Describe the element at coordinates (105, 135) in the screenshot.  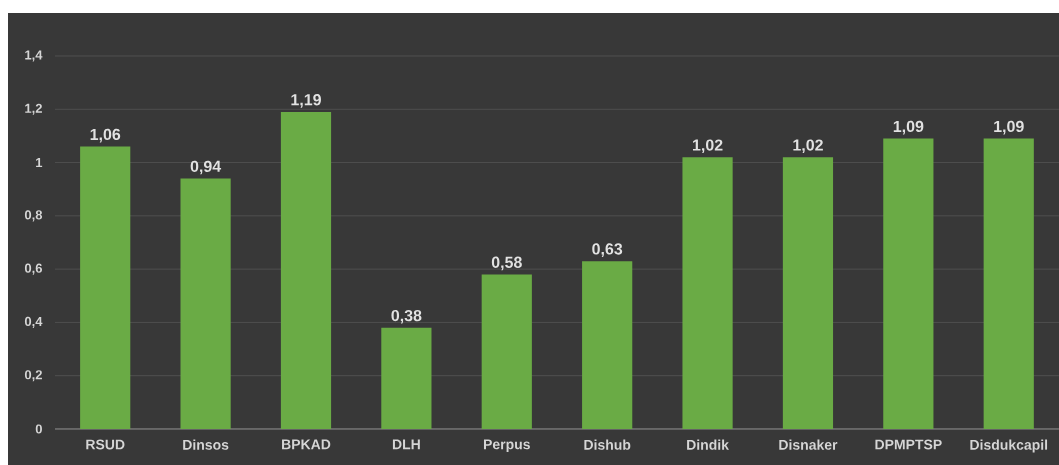
I see `data-label: 1,06` at that location.